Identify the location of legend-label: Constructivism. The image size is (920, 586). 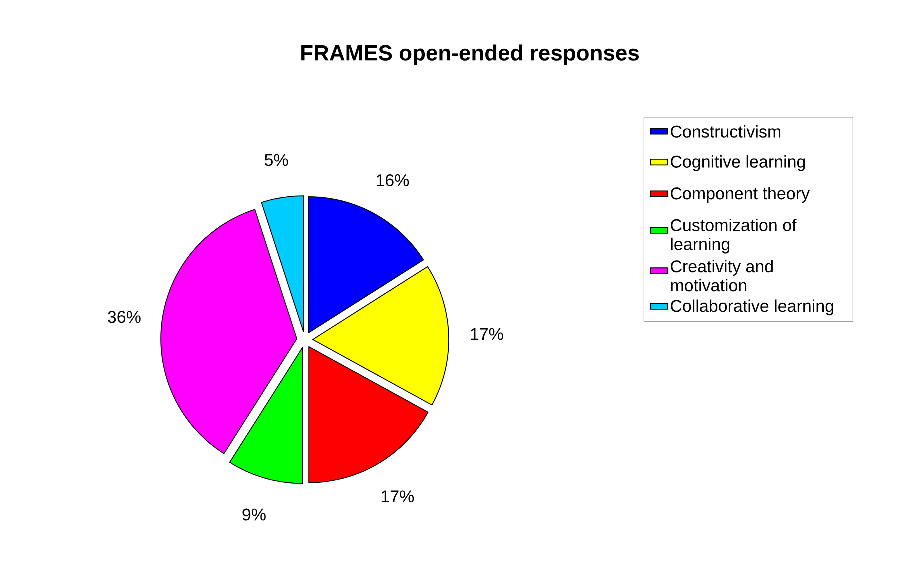
(726, 131).